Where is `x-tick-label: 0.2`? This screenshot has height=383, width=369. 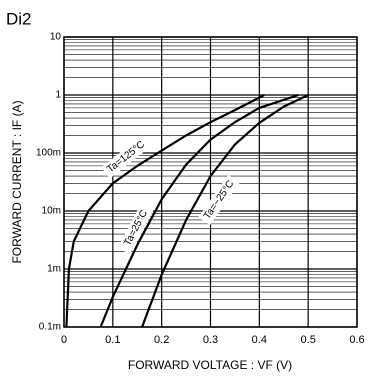
x-tick-label: 0.2 is located at coordinates (161, 340).